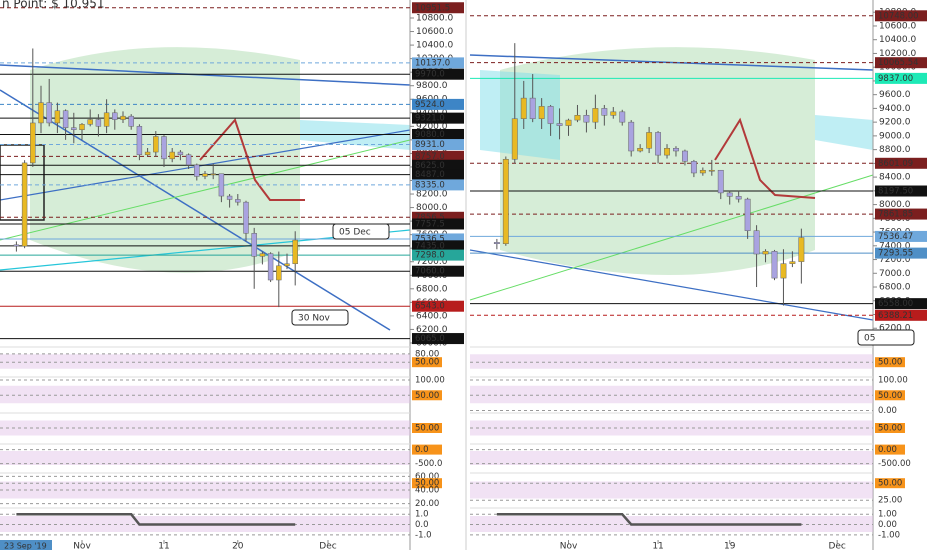 The height and width of the screenshot is (550, 932). What do you see at coordinates (895, 164) in the screenshot?
I see `price-label: 8601.09` at bounding box center [895, 164].